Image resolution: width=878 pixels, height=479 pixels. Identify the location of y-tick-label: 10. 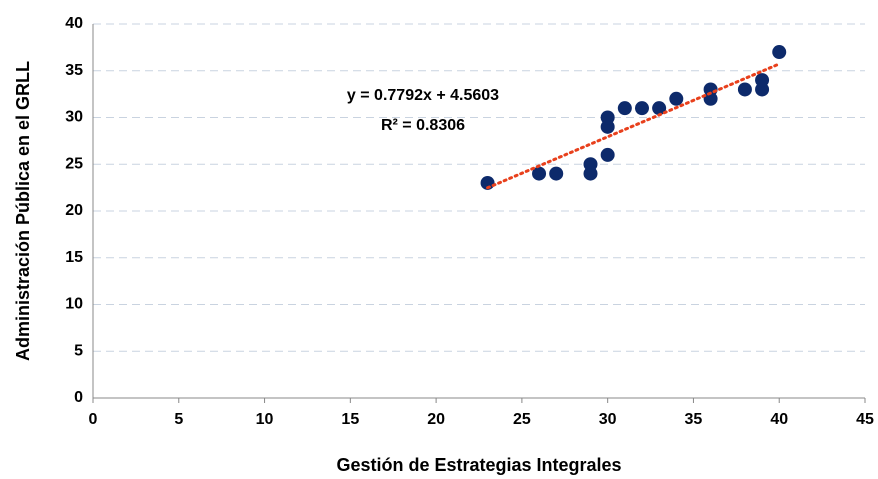
(74, 304).